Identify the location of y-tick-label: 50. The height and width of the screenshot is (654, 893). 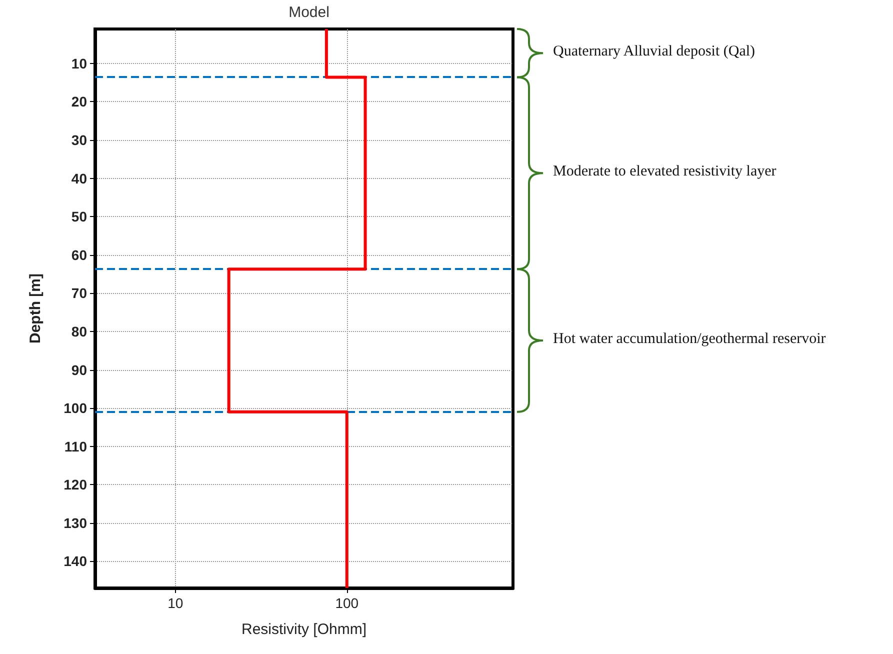
(79, 216).